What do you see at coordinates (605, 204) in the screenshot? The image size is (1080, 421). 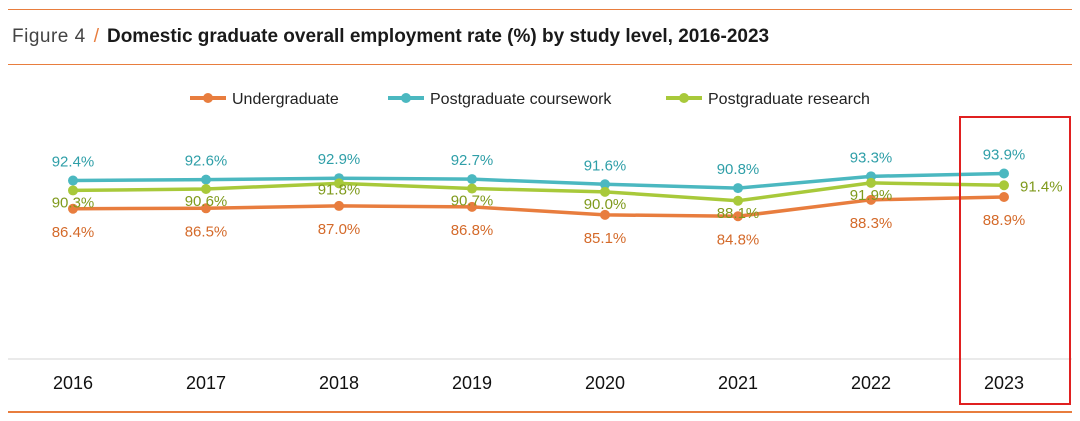 I see `value-label-2-4: 90.0%` at bounding box center [605, 204].